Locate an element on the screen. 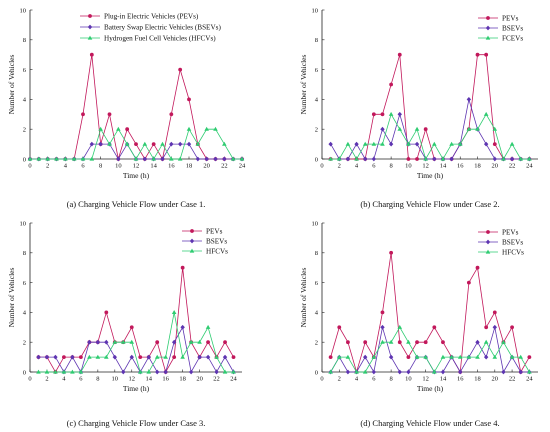 The image size is (550, 432). x-tick-label: 14 is located at coordinates (148, 379).